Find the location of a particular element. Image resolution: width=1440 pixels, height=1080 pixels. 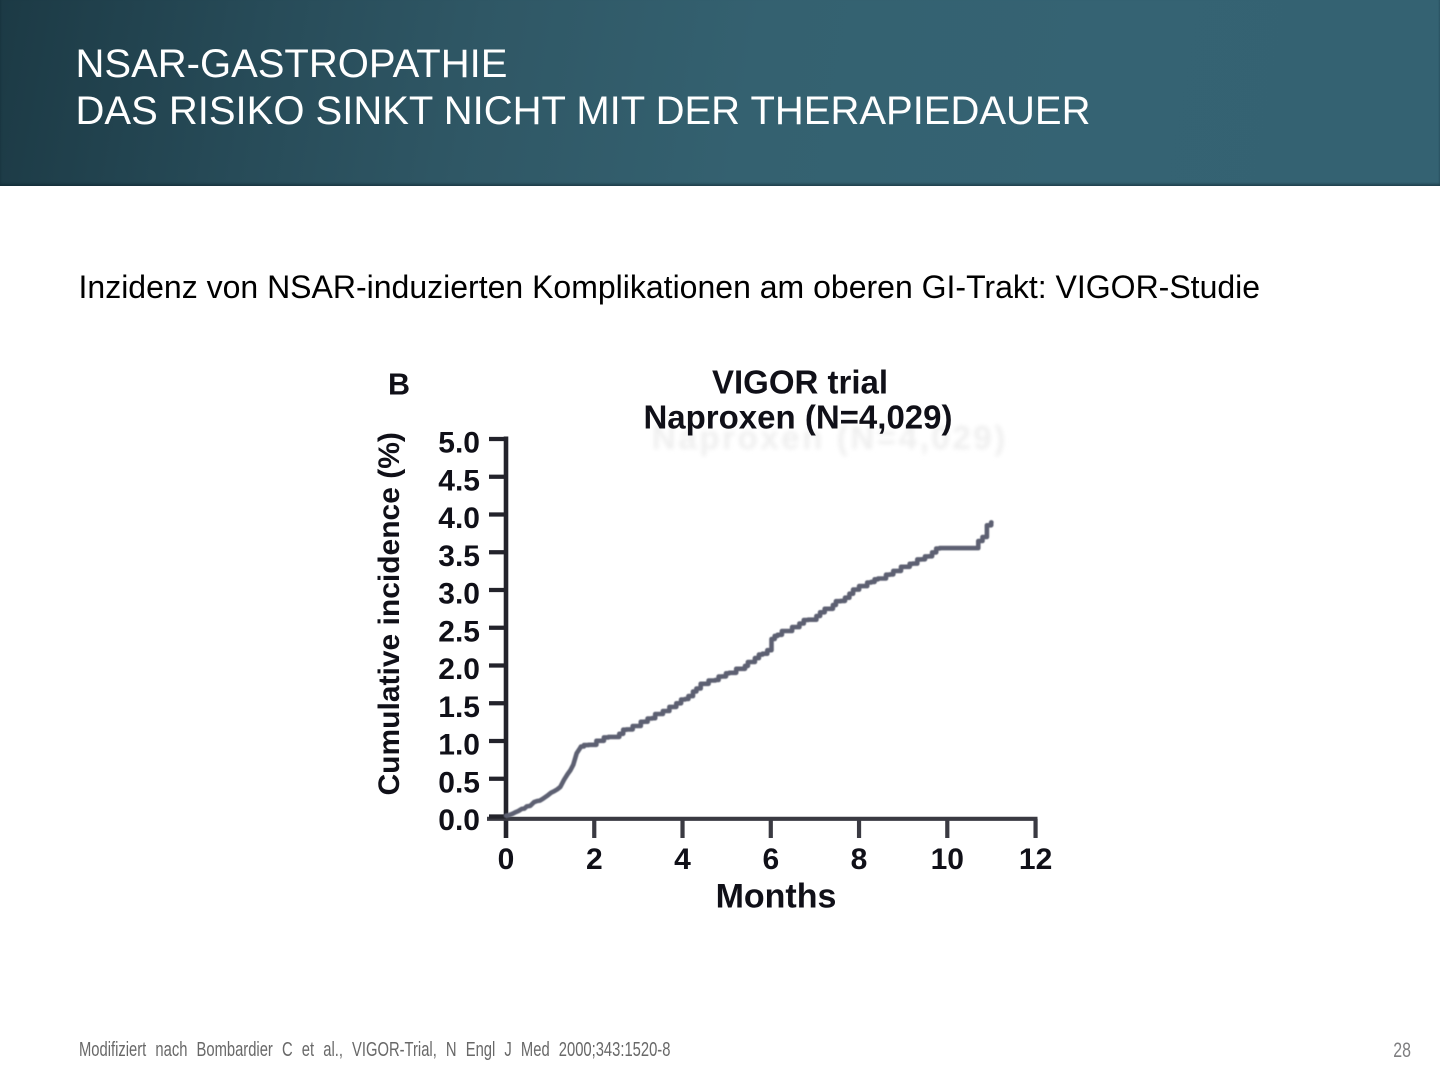

svg-text: 2.0 is located at coordinates (459, 669).